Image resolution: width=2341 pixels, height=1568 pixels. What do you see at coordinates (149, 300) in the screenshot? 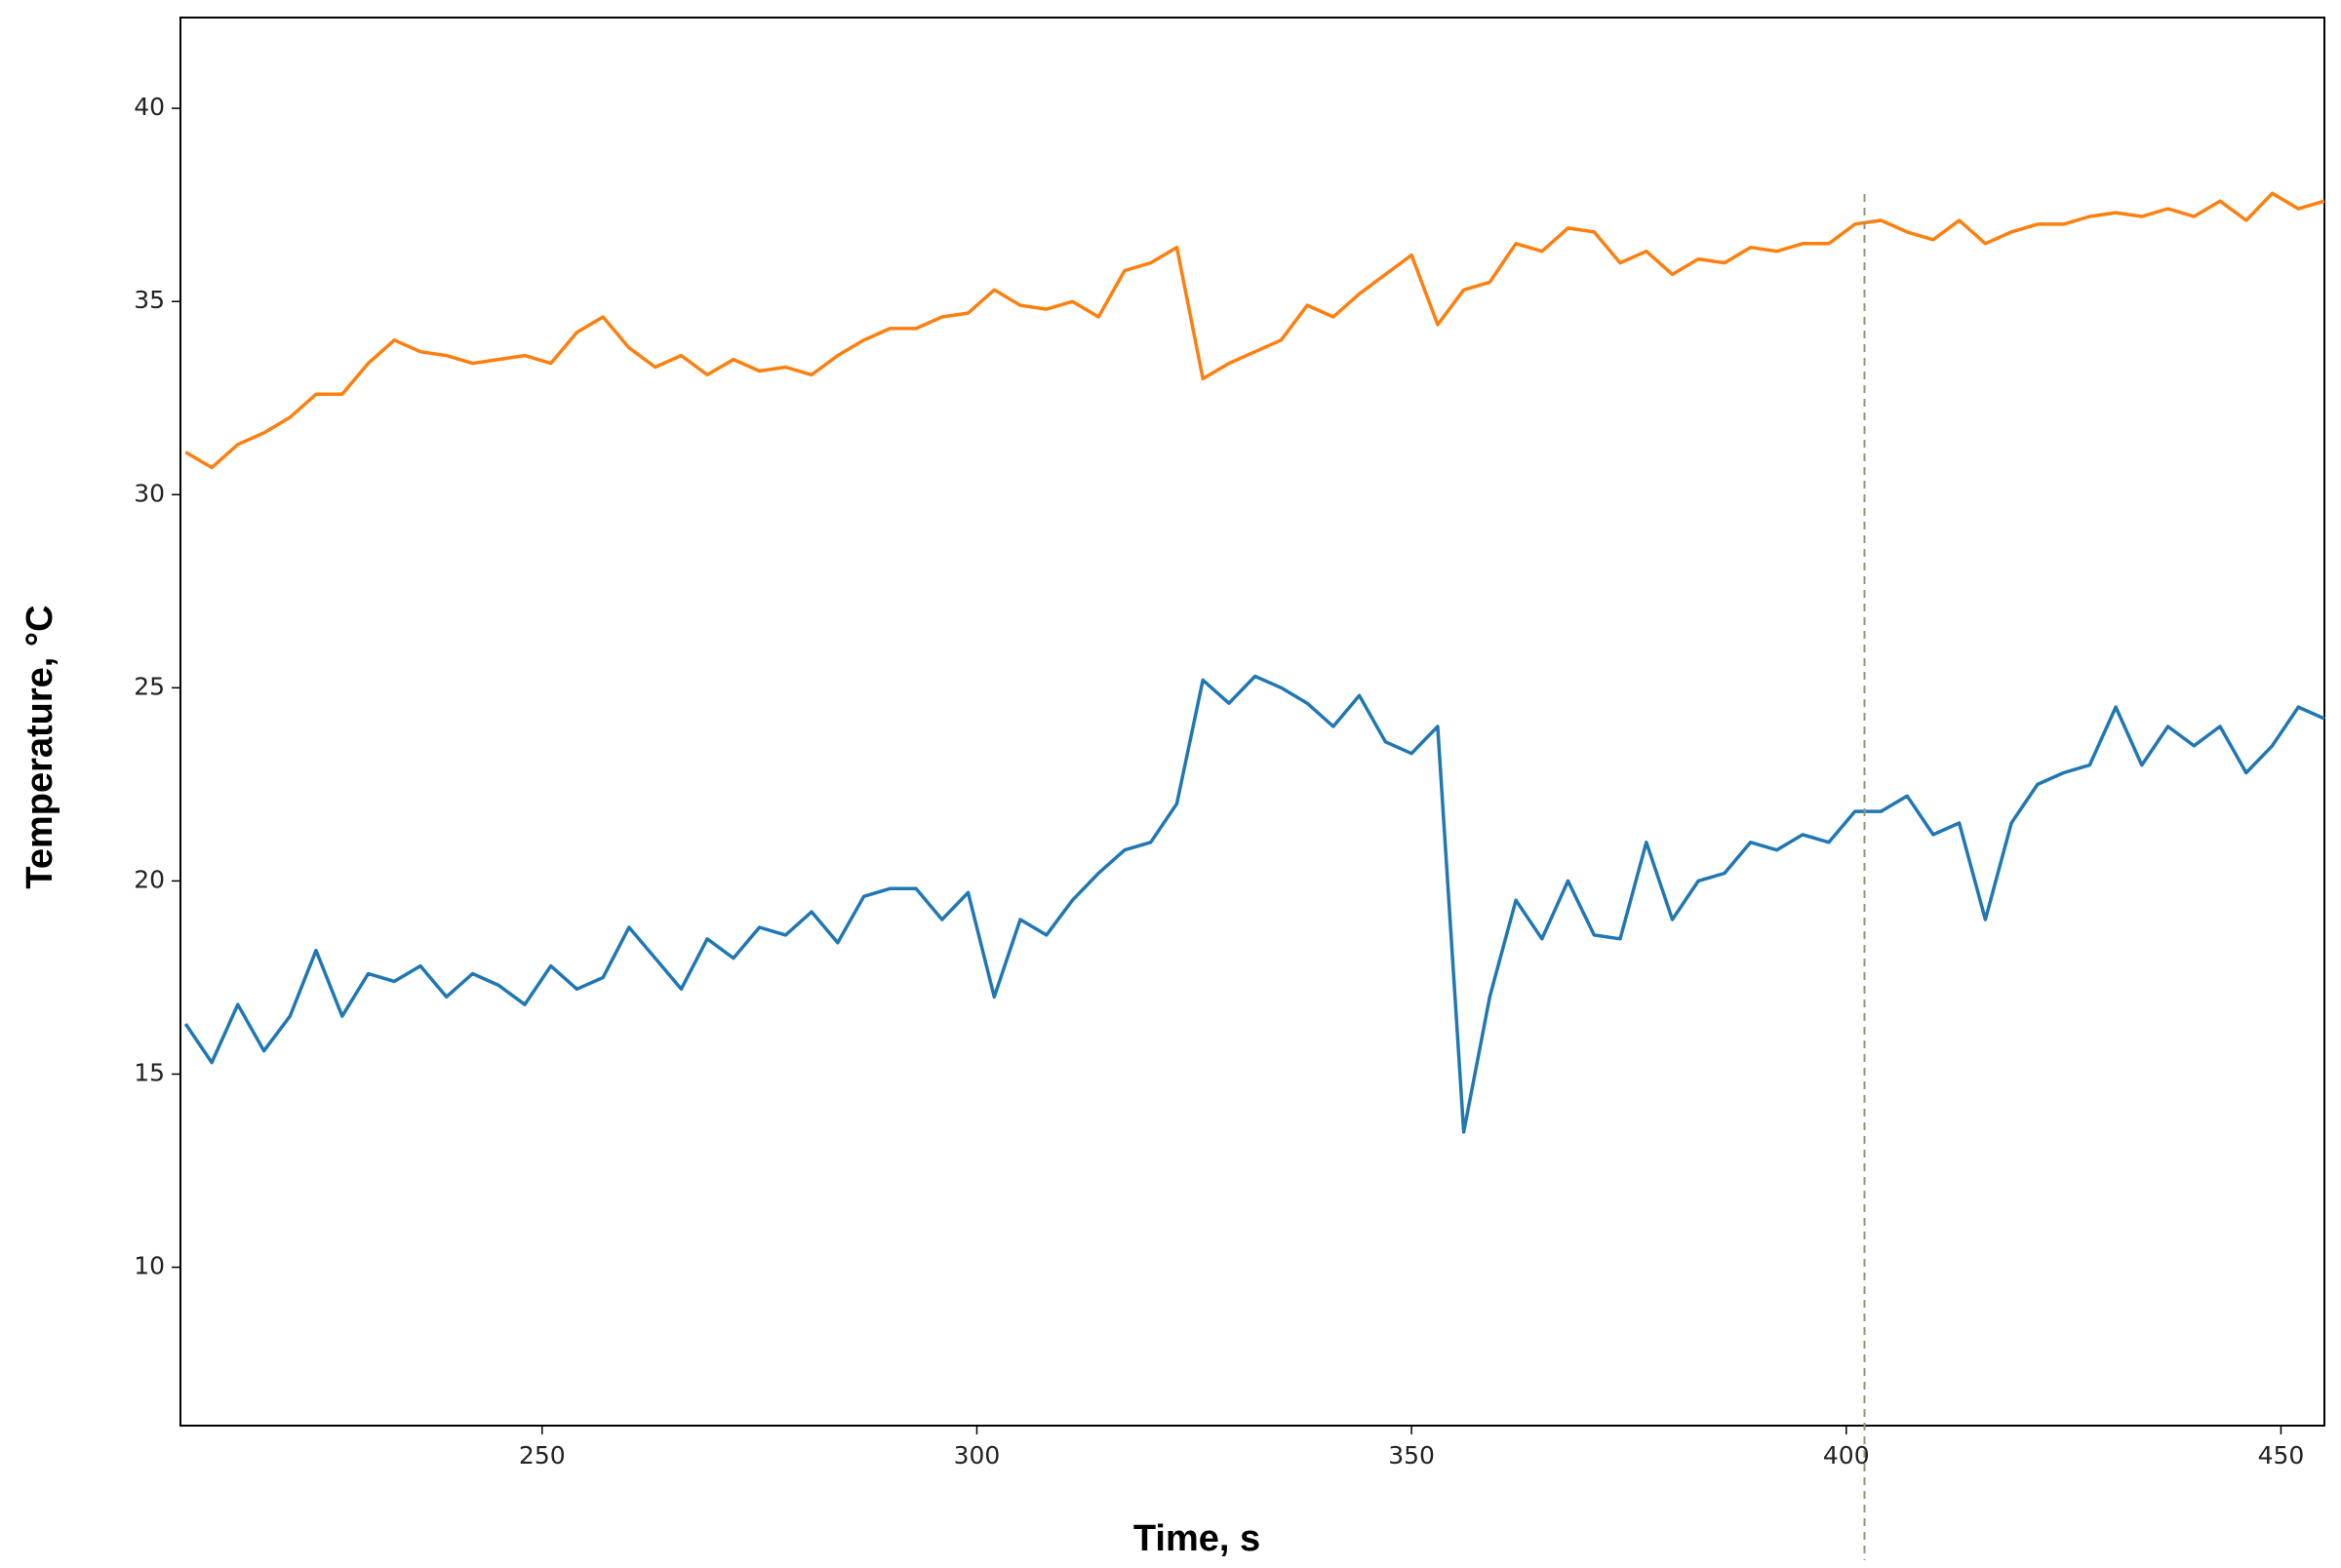
I see `y-tick-label: 35` at bounding box center [149, 300].